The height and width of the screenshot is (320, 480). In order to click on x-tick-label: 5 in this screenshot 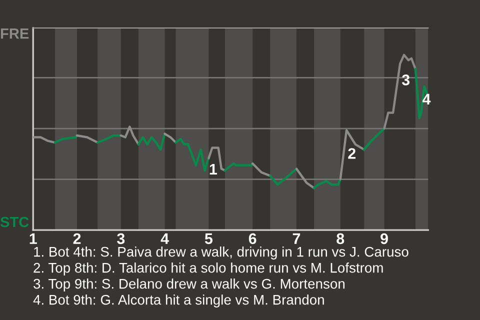, I will do `click(208, 238)`.